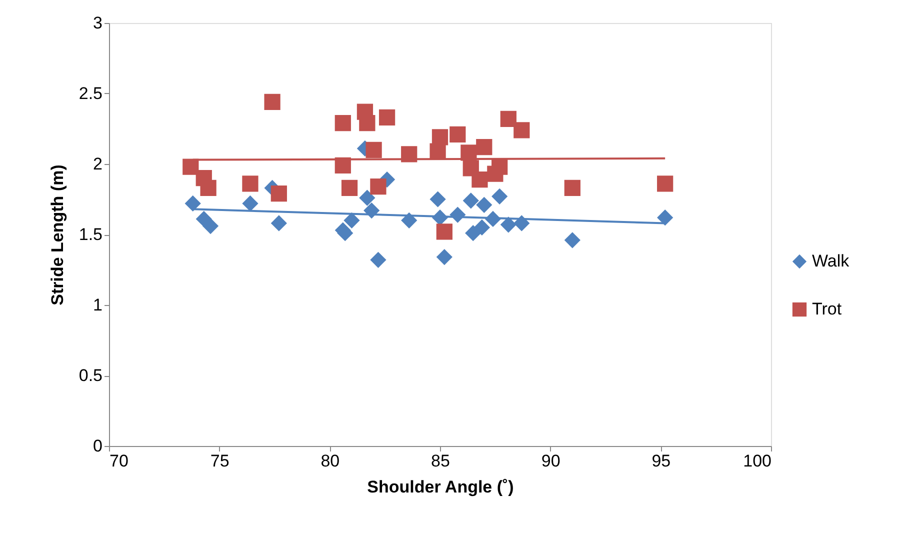 The height and width of the screenshot is (533, 916). I want to click on y-tick-label: 0, so click(97, 446).